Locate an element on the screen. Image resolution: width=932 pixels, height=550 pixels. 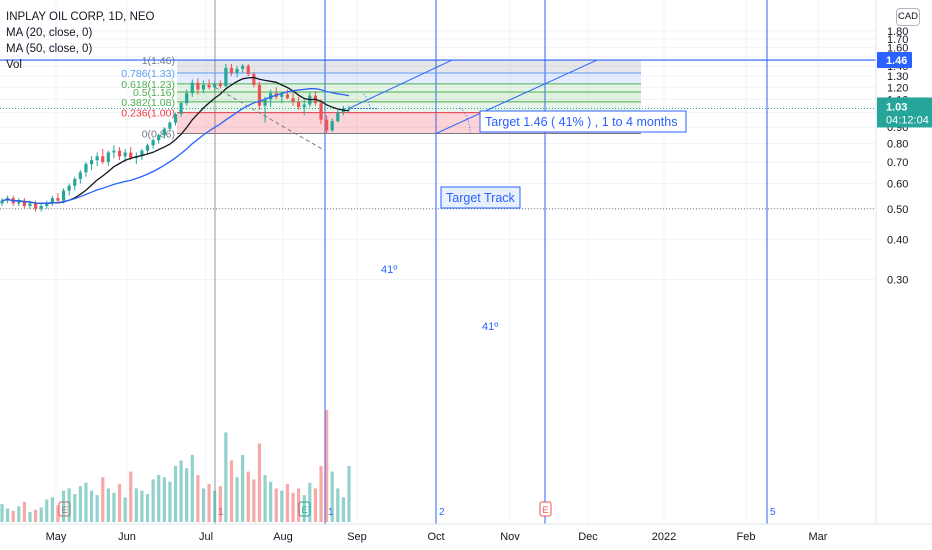
fib-level-label: 0.618(1.23) is located at coordinates (148, 85).